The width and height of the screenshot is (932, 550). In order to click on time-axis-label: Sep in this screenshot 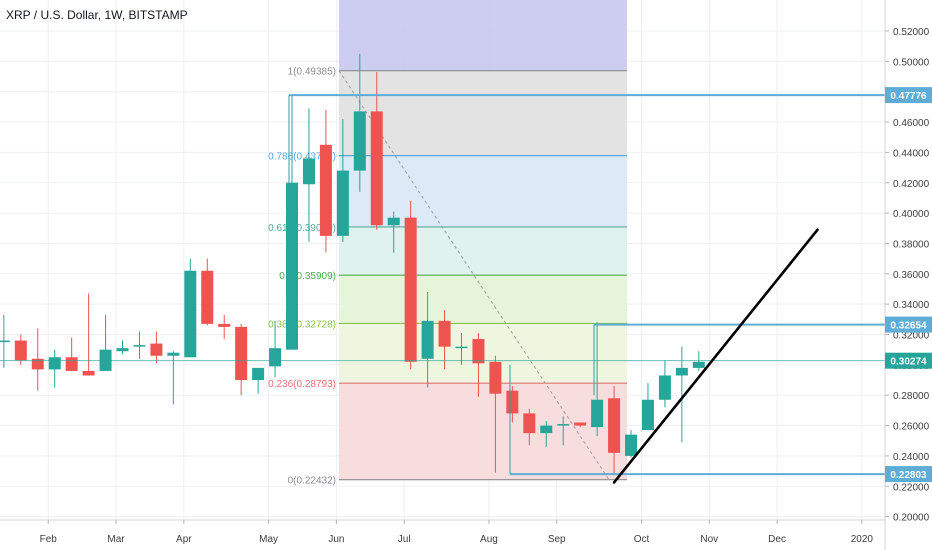, I will do `click(557, 539)`.